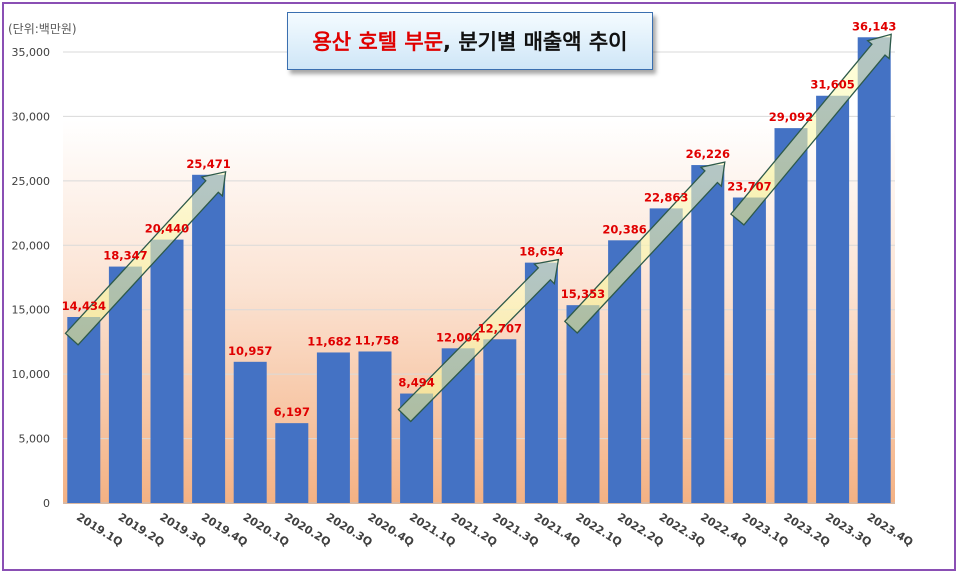  Describe the element at coordinates (474, 530) in the screenshot. I see `x-tick-label: 2021.2Q` at that location.